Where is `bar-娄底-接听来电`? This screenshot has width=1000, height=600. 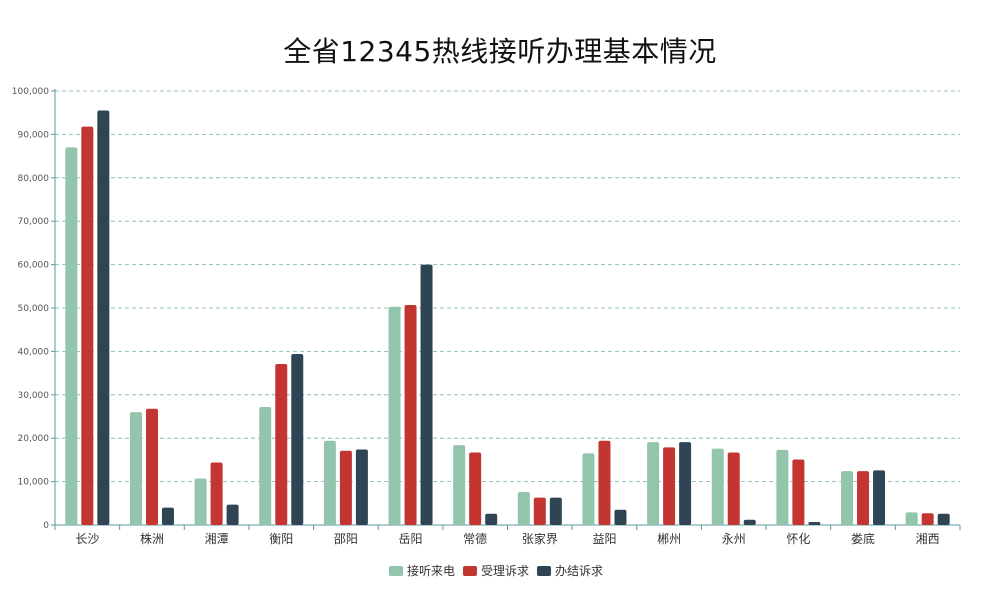 bar-娄底-接听来电 is located at coordinates (847, 498).